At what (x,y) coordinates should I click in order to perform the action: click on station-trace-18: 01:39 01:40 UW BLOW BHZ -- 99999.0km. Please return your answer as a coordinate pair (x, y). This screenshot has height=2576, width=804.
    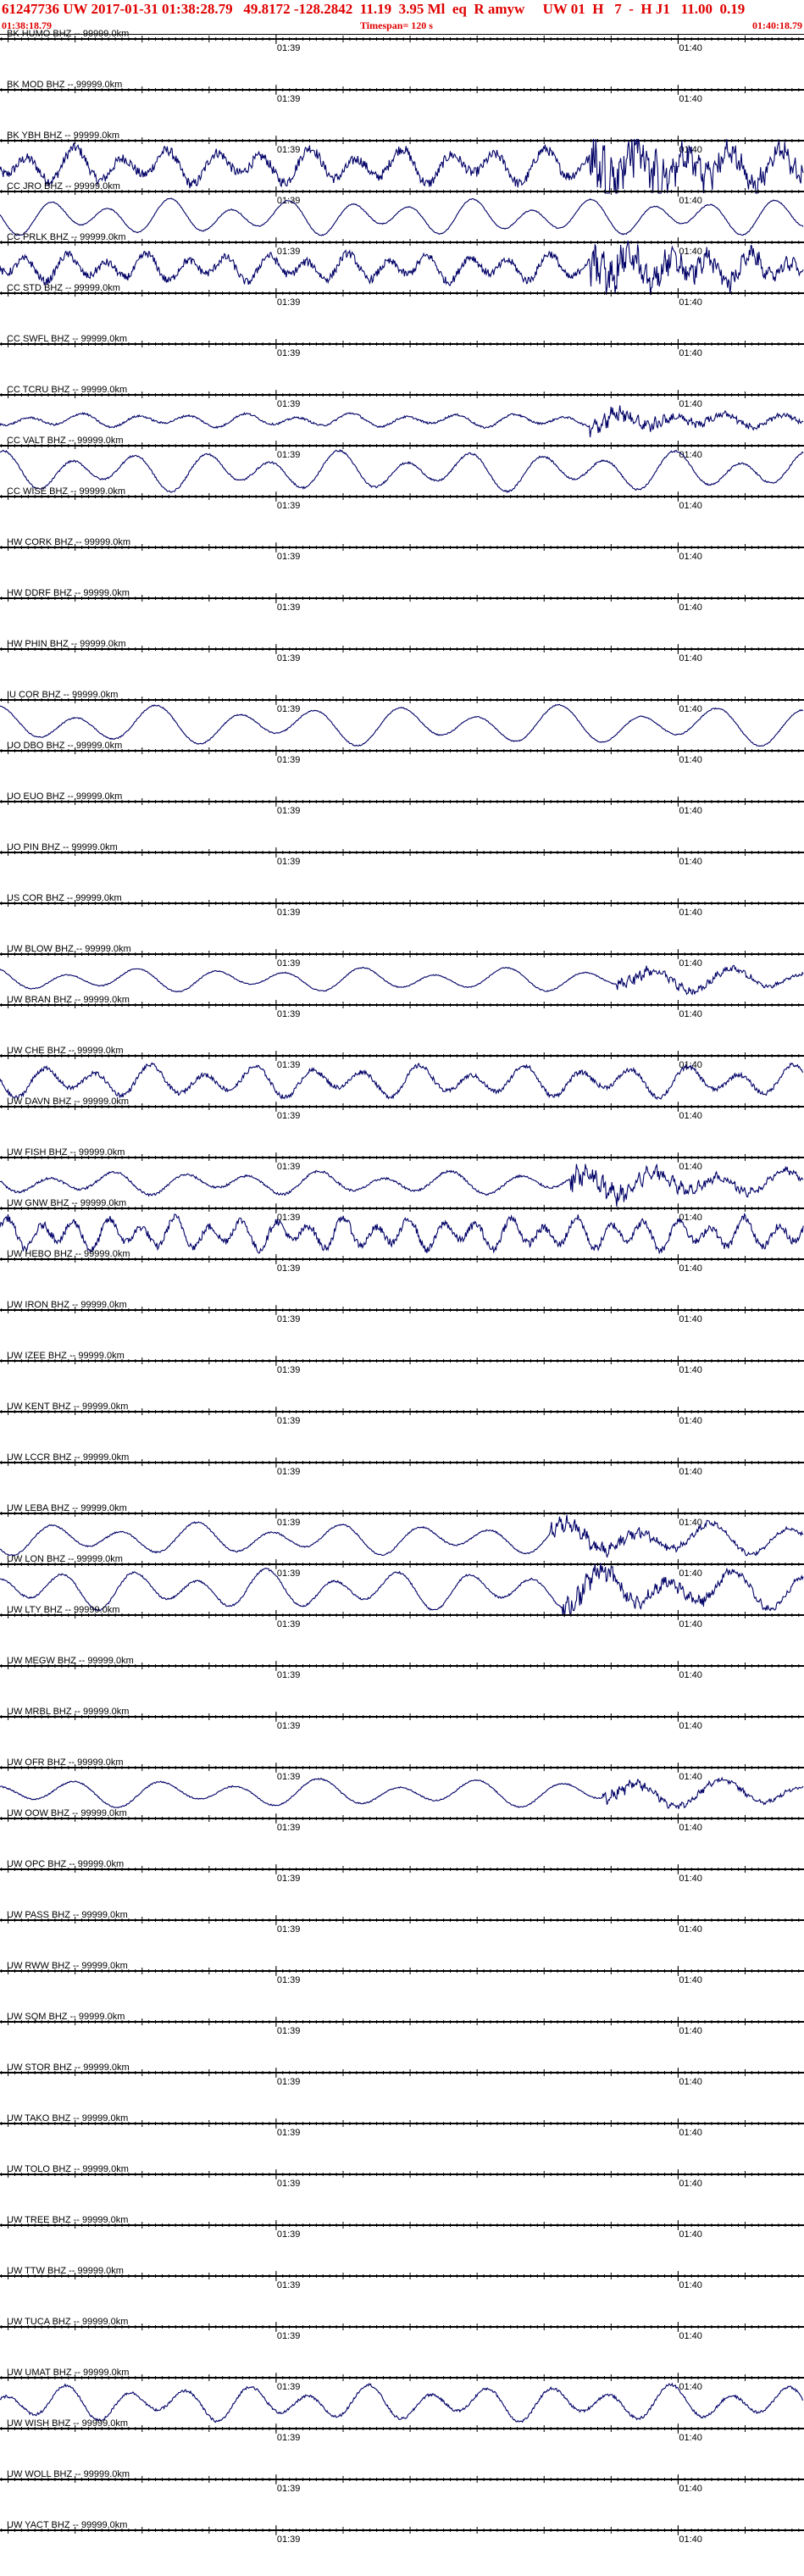
    Looking at the image, I should click on (402, 970).